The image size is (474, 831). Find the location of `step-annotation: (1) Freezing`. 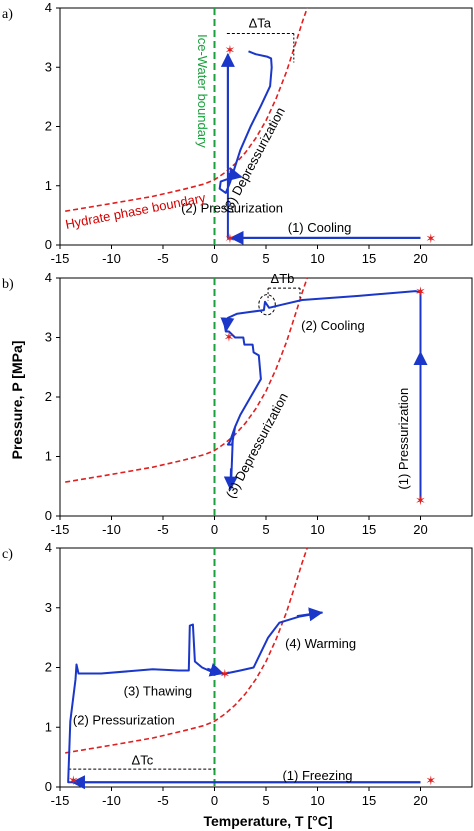

step-annotation: (1) Freezing is located at coordinates (317, 775).